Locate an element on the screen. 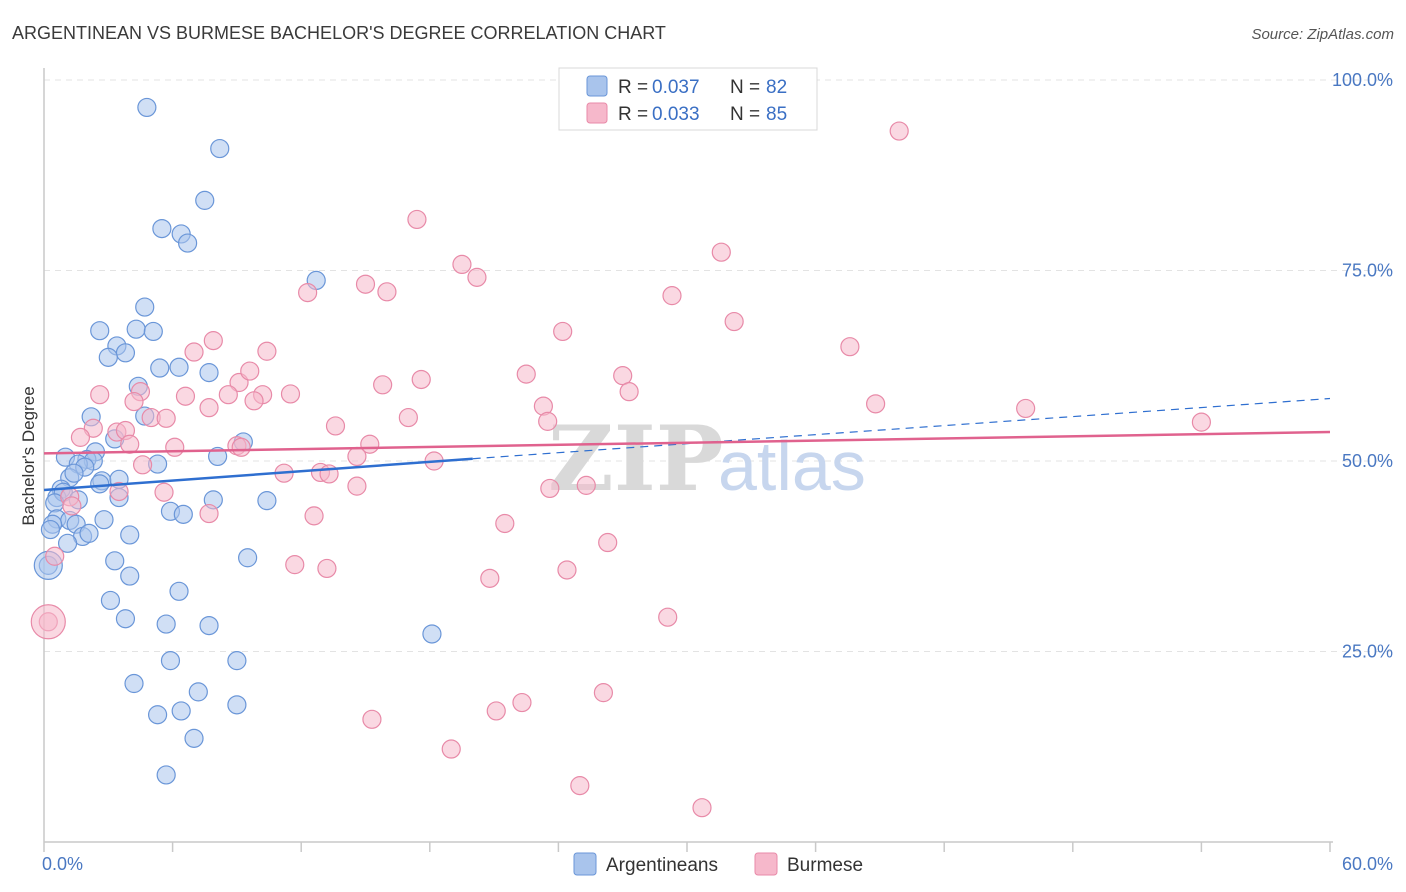  legend-n-label-argentineans: N = is located at coordinates (745, 87).